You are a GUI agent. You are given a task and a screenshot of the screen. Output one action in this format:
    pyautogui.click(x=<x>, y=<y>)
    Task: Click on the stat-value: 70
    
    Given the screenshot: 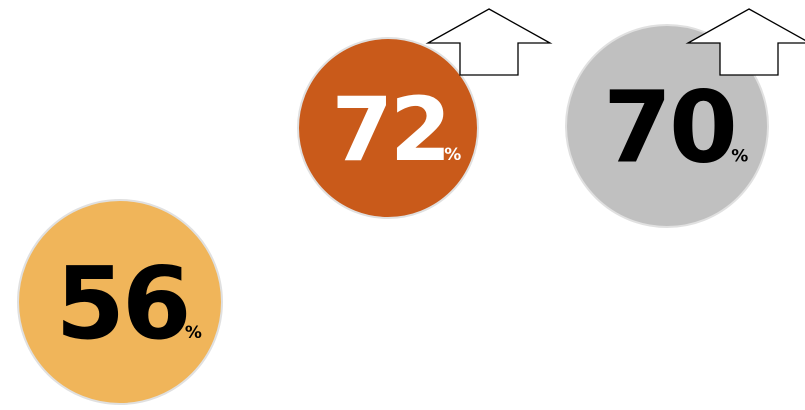 What is the action you would take?
    pyautogui.click(x=669, y=128)
    